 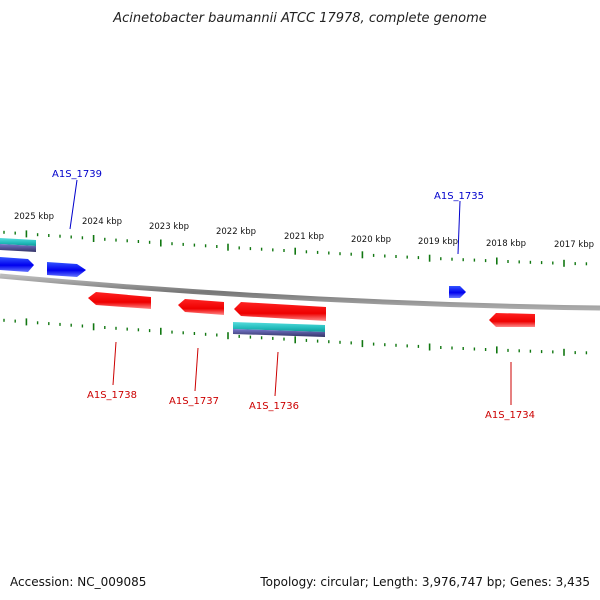 What do you see at coordinates (371, 240) in the screenshot?
I see `scale-label: 2020 kbp` at bounding box center [371, 240].